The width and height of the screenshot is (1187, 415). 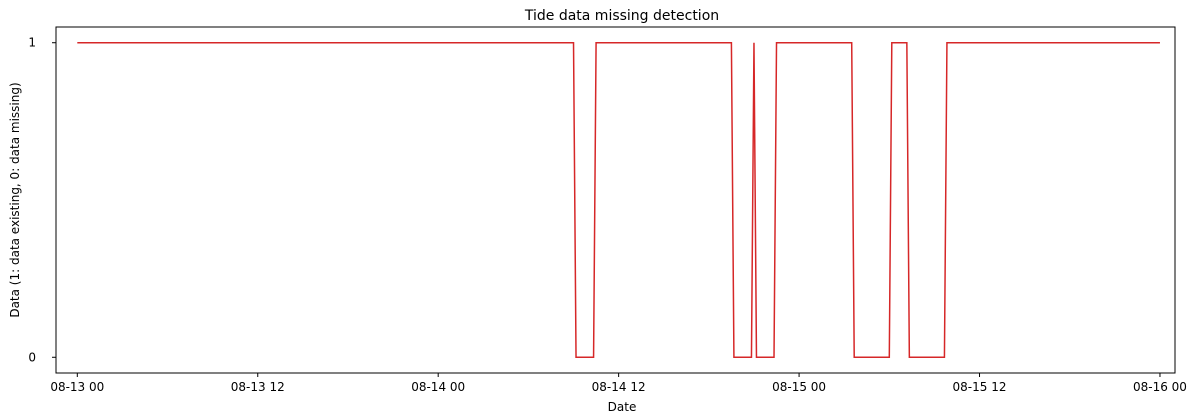 I want to click on x-tick-label: 08-16 00, so click(x=1160, y=387).